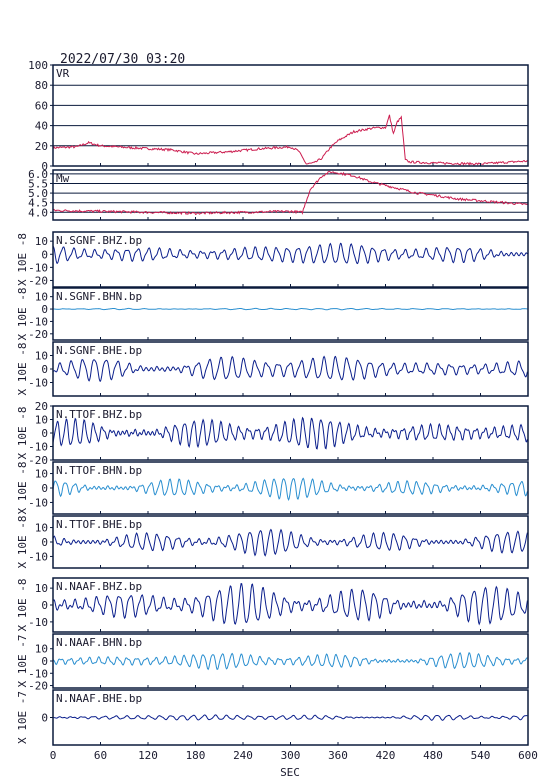 The image size is (554, 781). What do you see at coordinates (481, 755) in the screenshot?
I see `x-tick-label: 540` at bounding box center [481, 755].